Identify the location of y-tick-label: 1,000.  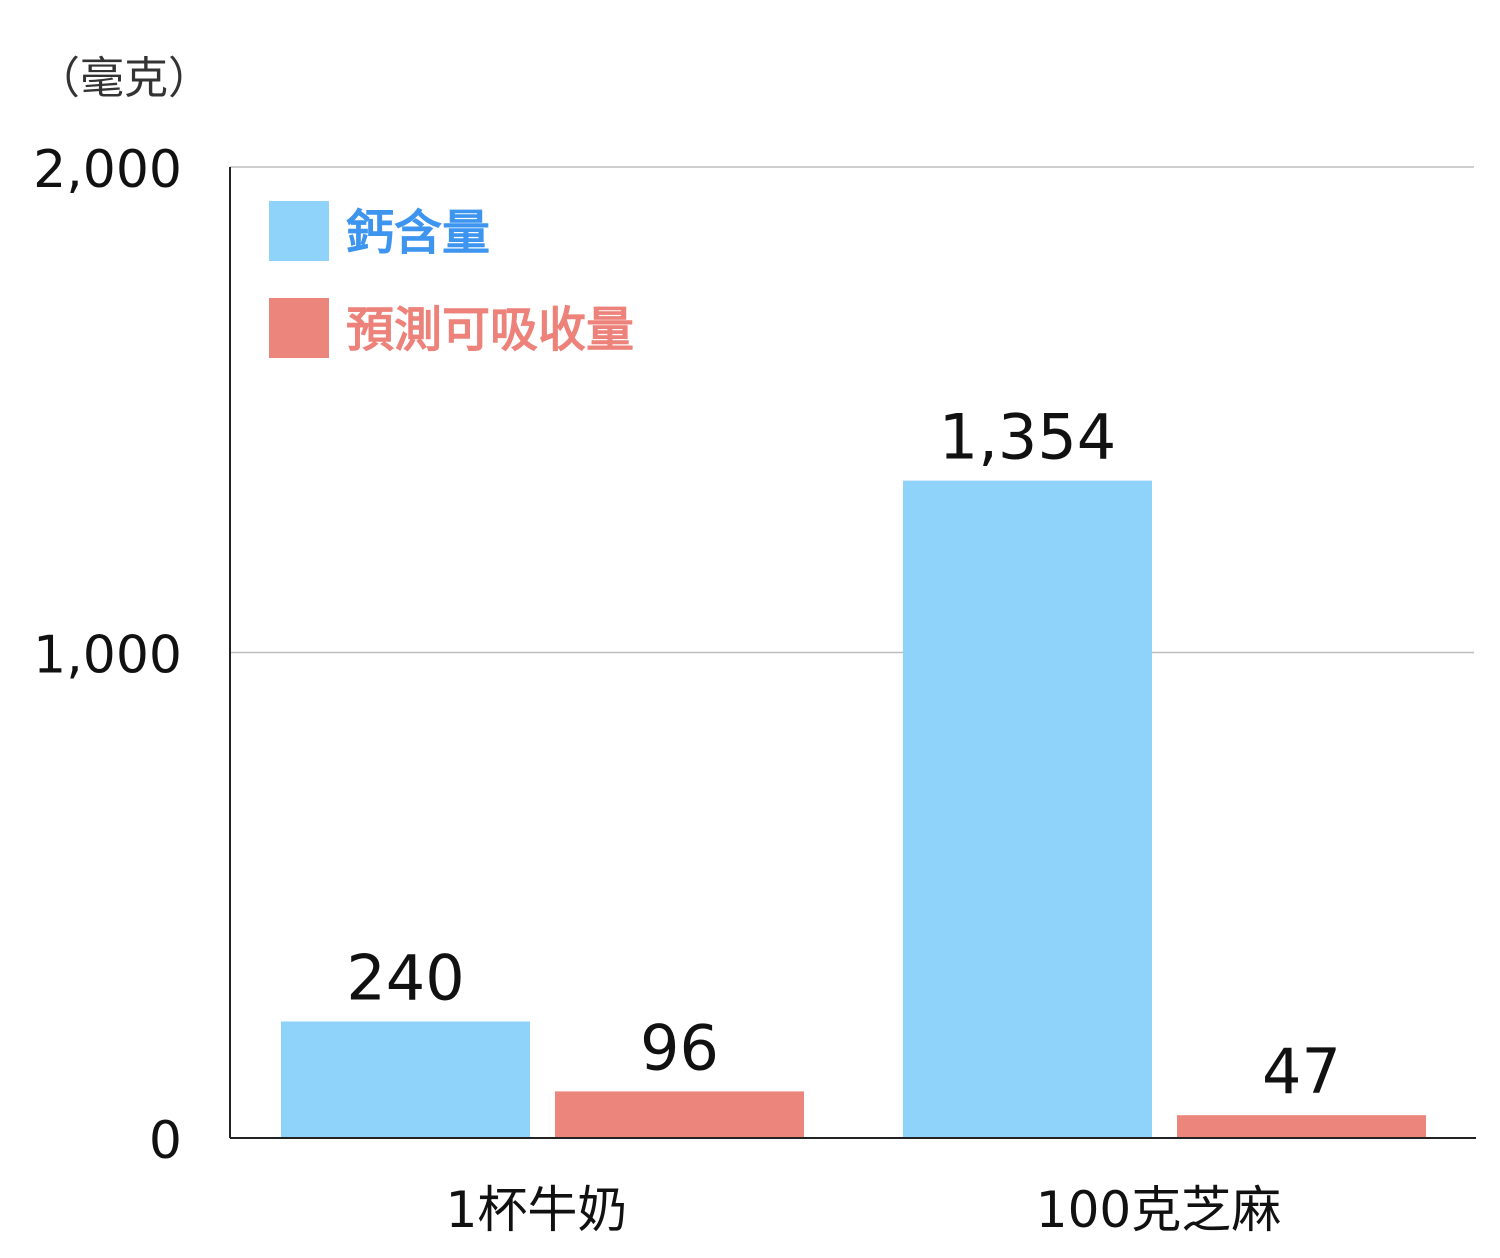
(107, 656).